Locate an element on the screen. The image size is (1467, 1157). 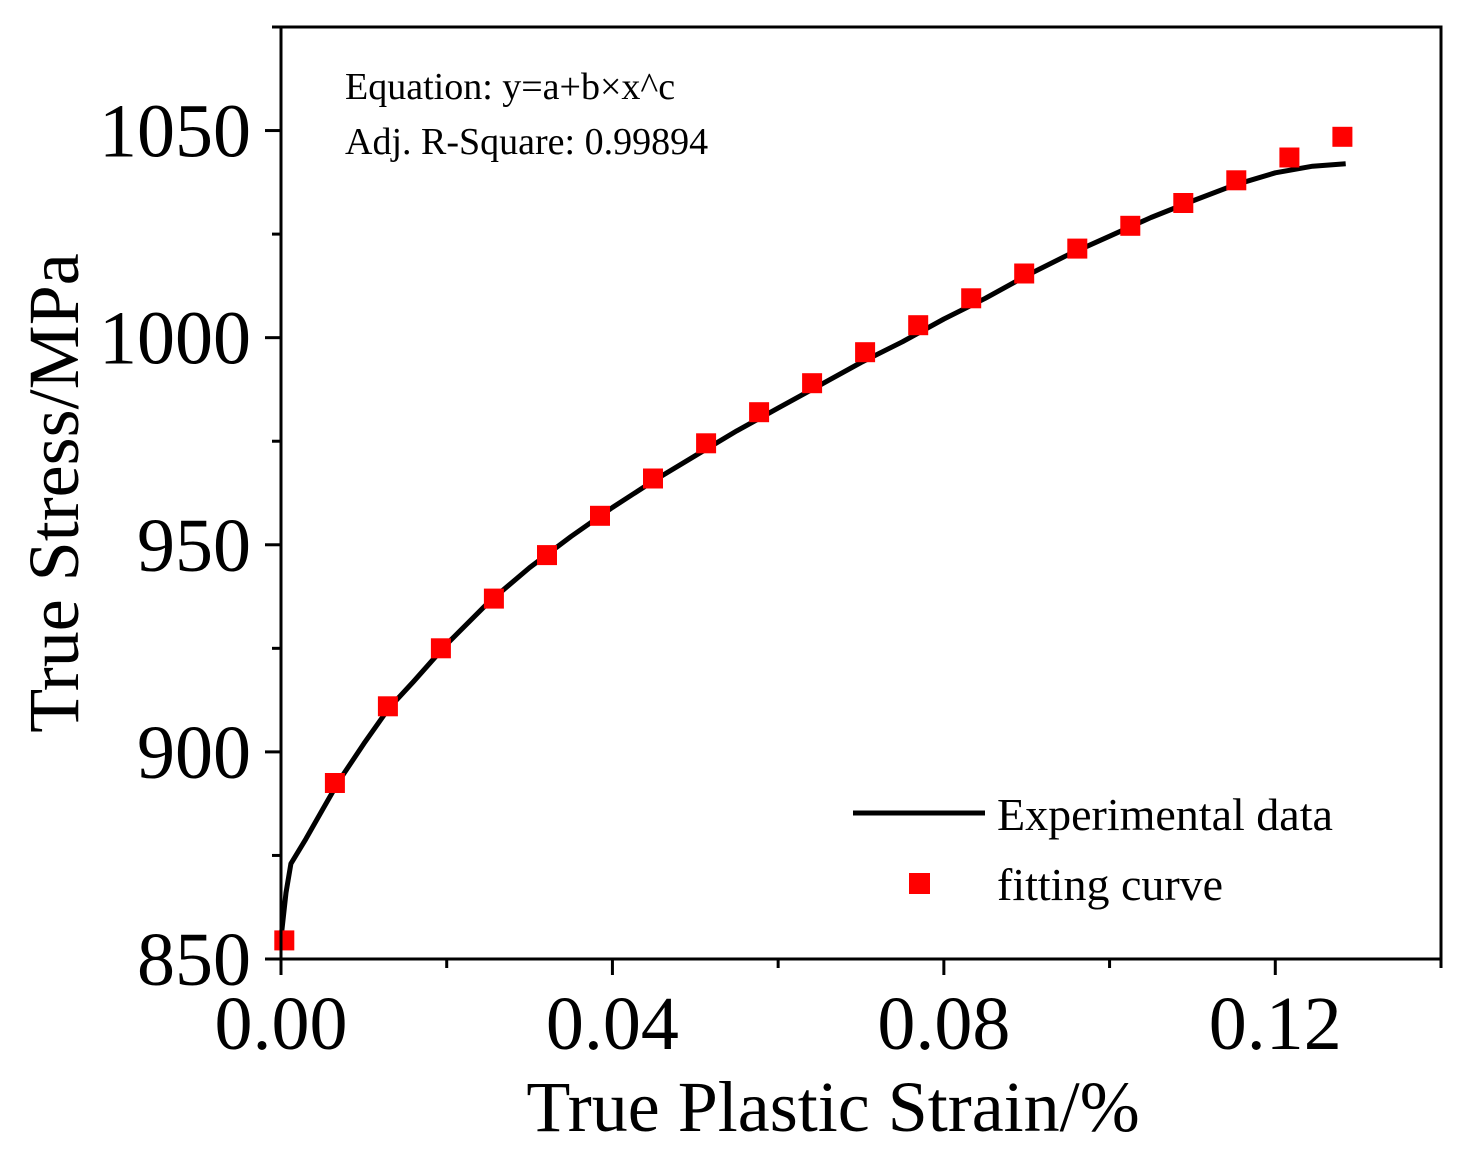
x-tick-label: 0.00 is located at coordinates (281, 1024).